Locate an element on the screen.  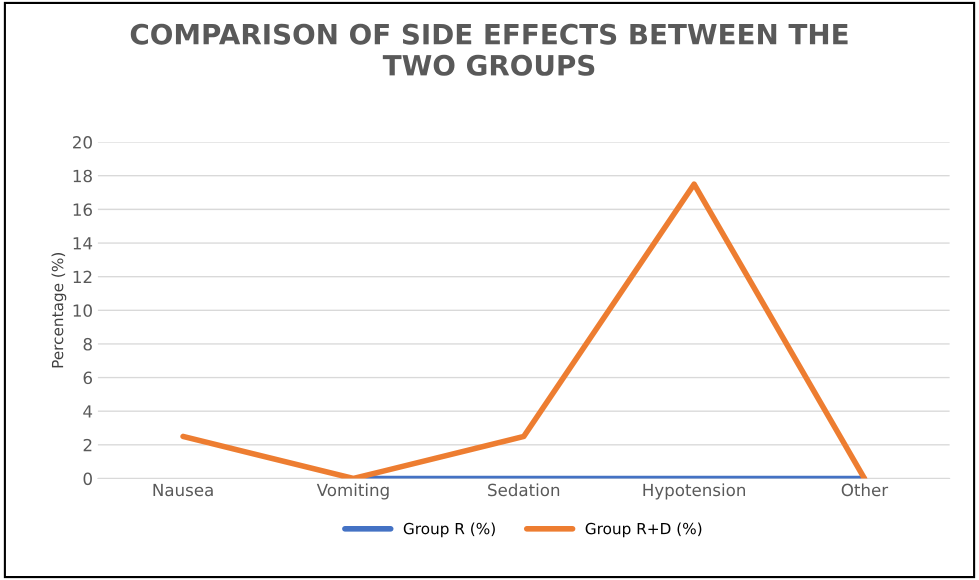
y-tick-label: 4 is located at coordinates (87, 411).